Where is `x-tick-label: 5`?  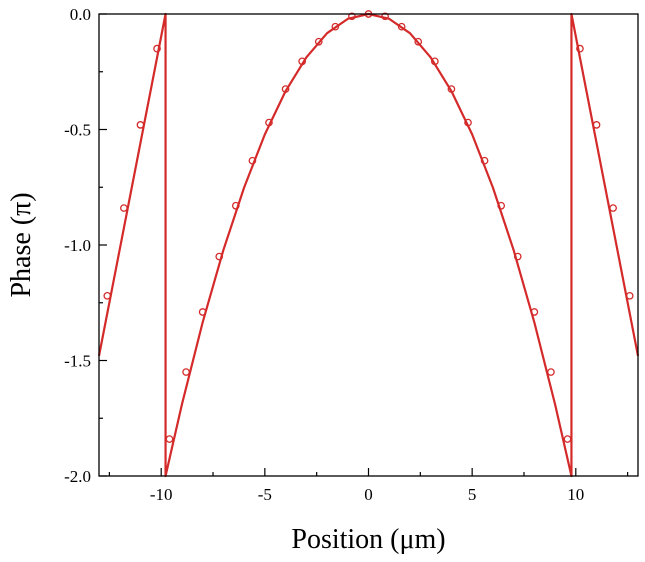
x-tick-label: 5 is located at coordinates (472, 494).